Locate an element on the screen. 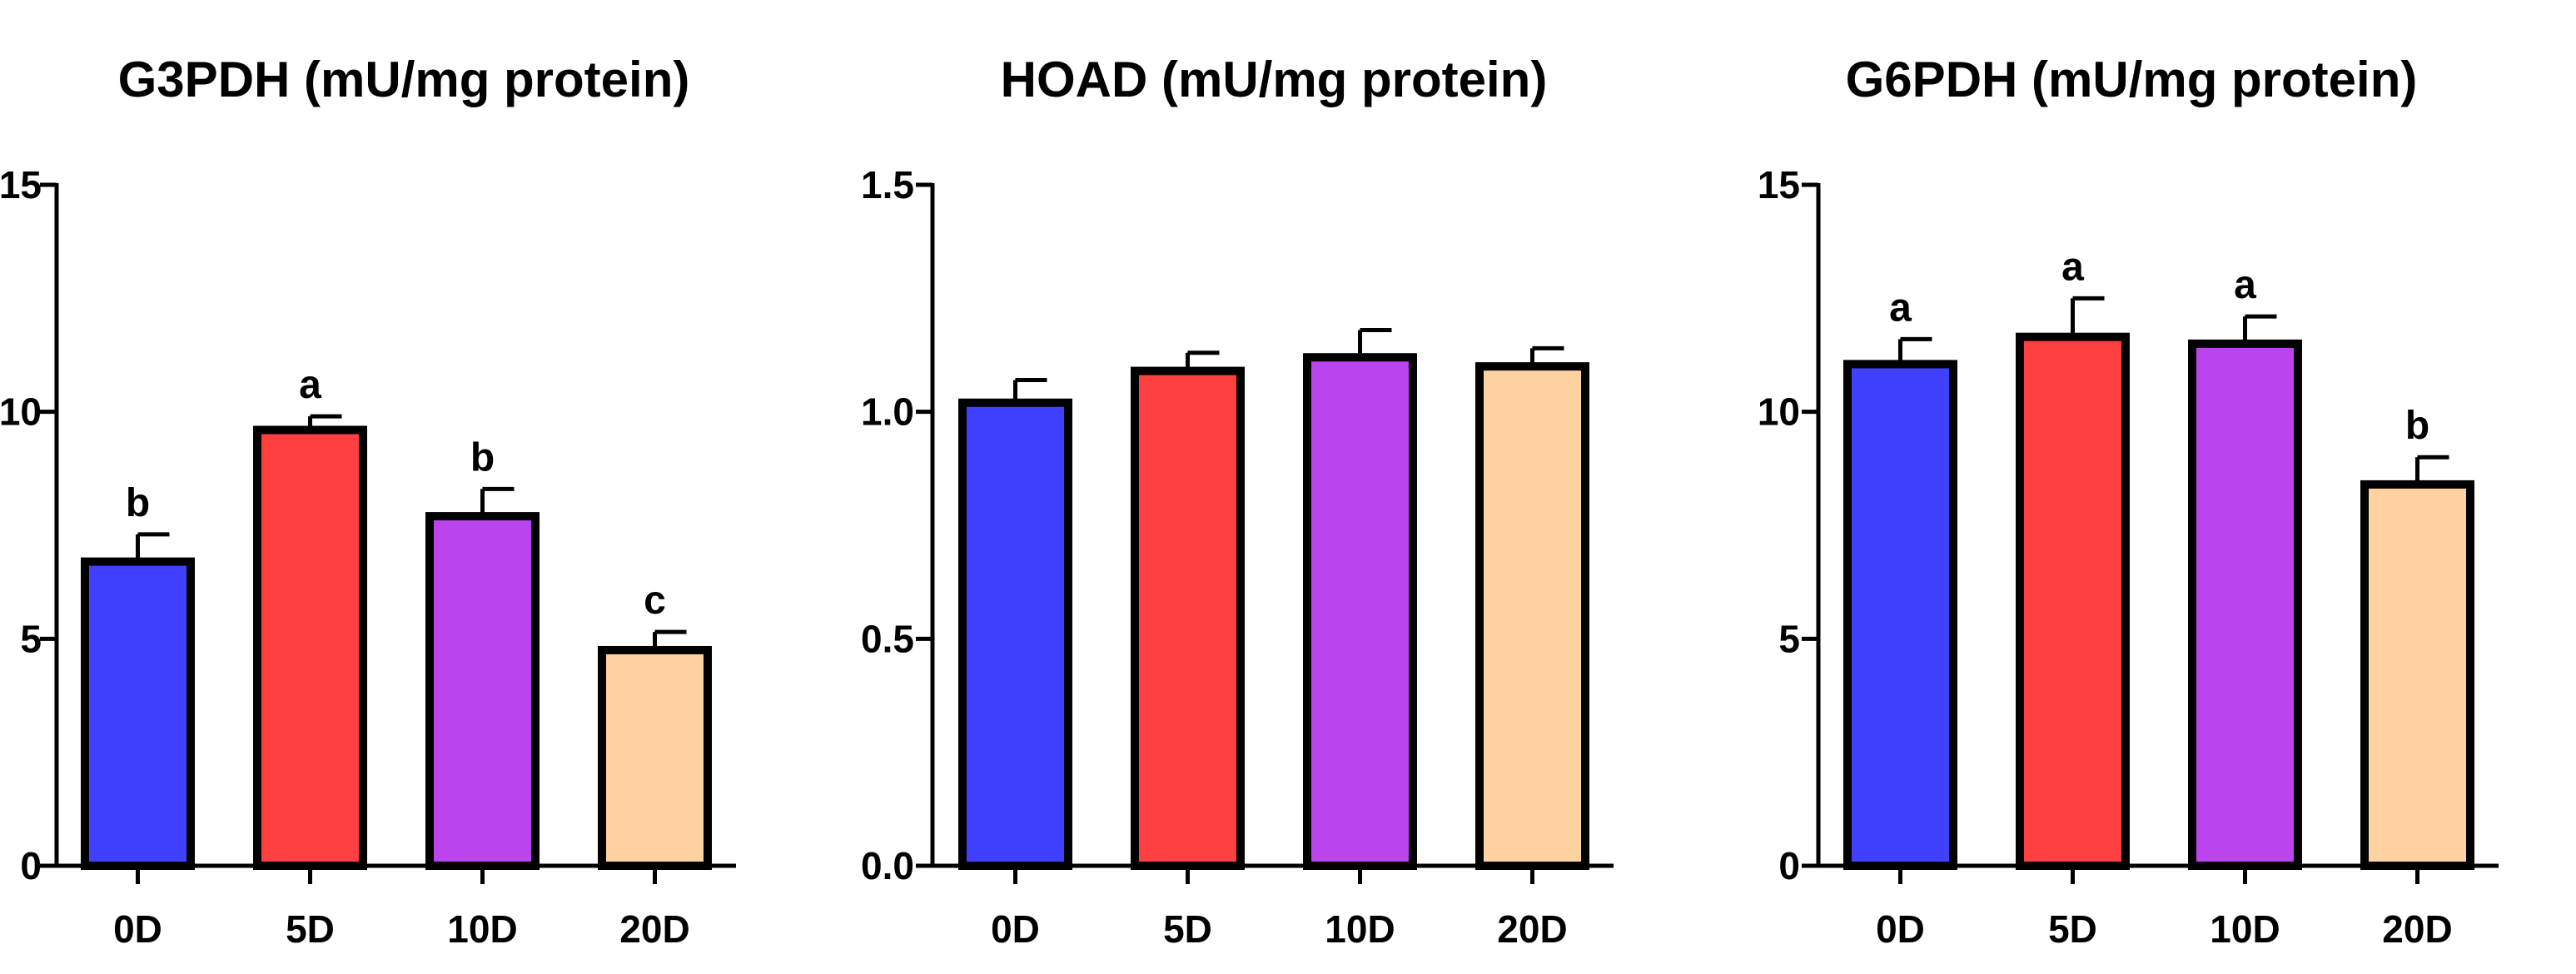 This screenshot has height=974, width=2576. y-tick-label: 0.0 is located at coordinates (887, 866).